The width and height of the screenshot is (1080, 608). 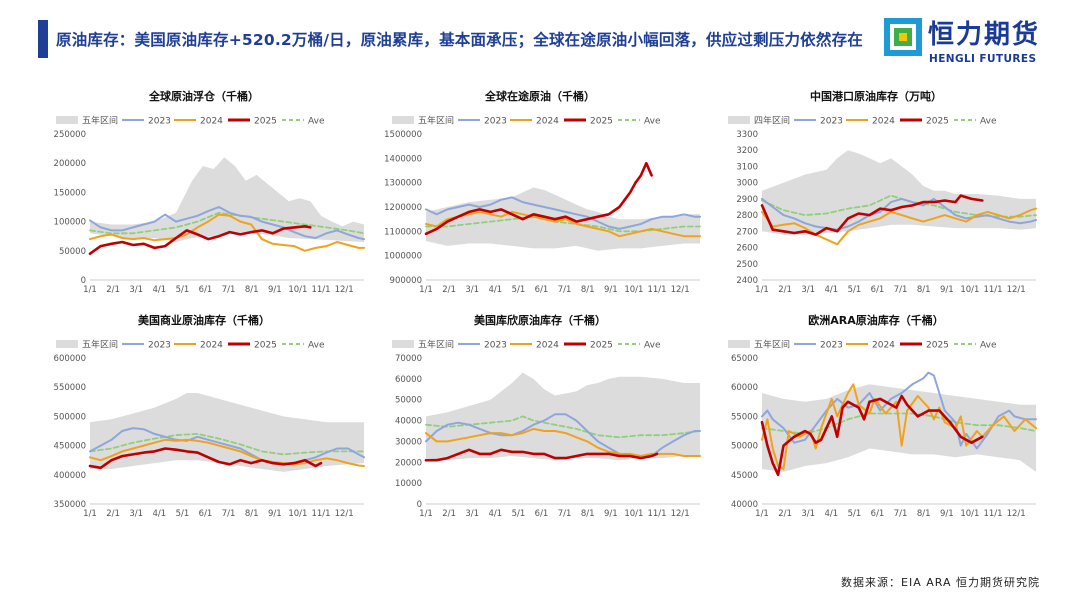 I want to click on y-tick-label: 2800, so click(x=747, y=216).